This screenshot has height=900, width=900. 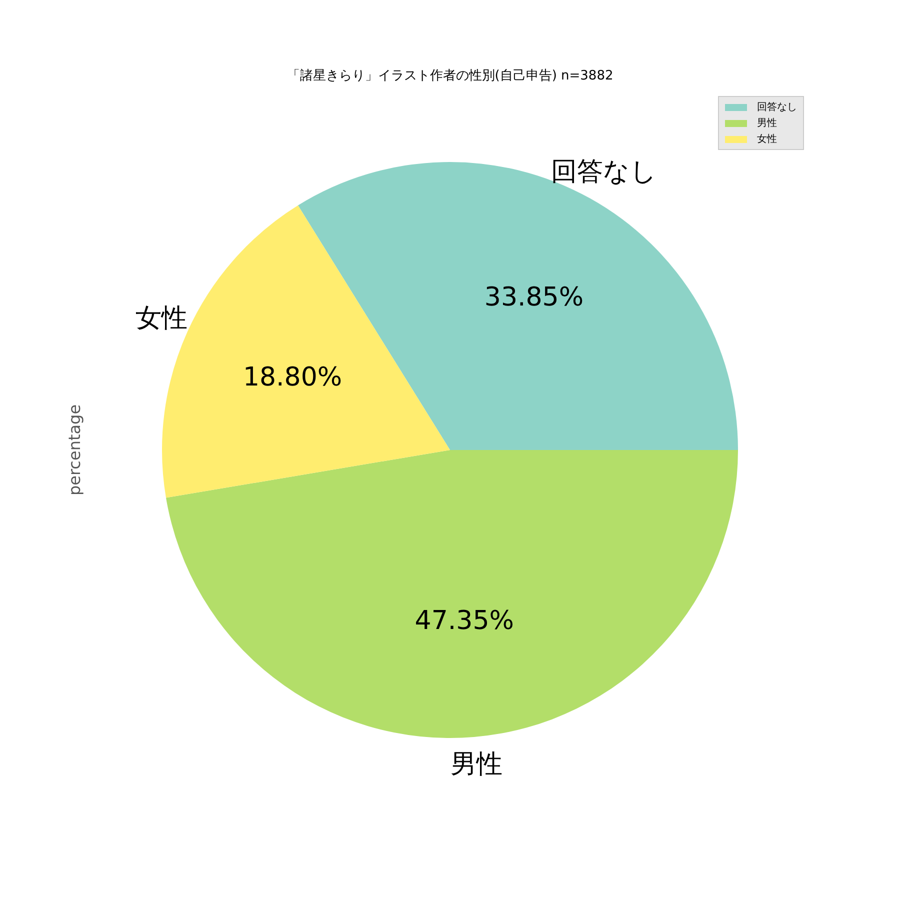 I want to click on chart-title: 「諸星きらり」イラスト作者の性別(自己申告) n=3882, so click(x=450, y=76).